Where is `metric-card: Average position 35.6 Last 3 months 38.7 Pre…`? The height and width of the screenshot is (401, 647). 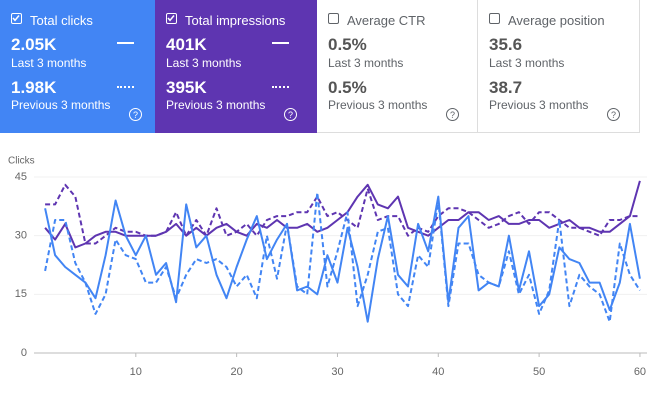
metric-card: Average position 35.6 Last 3 months 38.7 Pre… is located at coordinates (559, 66).